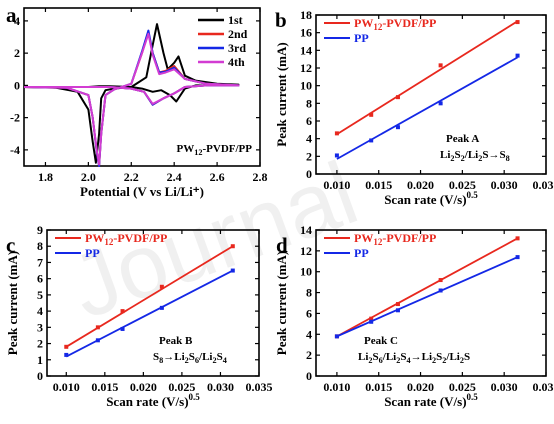 The height and width of the screenshot is (424, 554). Describe the element at coordinates (88, 177) in the screenshot. I see `x-tick-label: 2.0` at that location.